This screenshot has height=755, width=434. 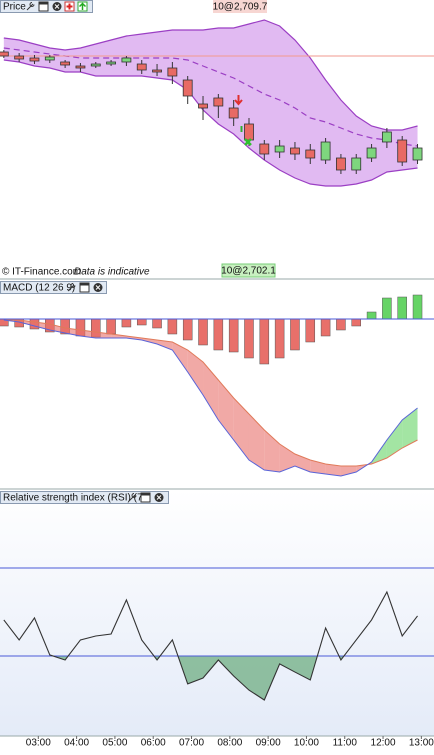 I want to click on x-tick-label: 04:00, so click(x=76, y=743).